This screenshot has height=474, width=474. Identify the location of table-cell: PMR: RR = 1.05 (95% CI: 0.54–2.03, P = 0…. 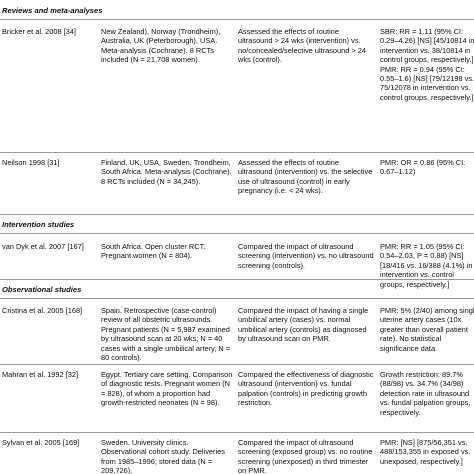
(426, 265).